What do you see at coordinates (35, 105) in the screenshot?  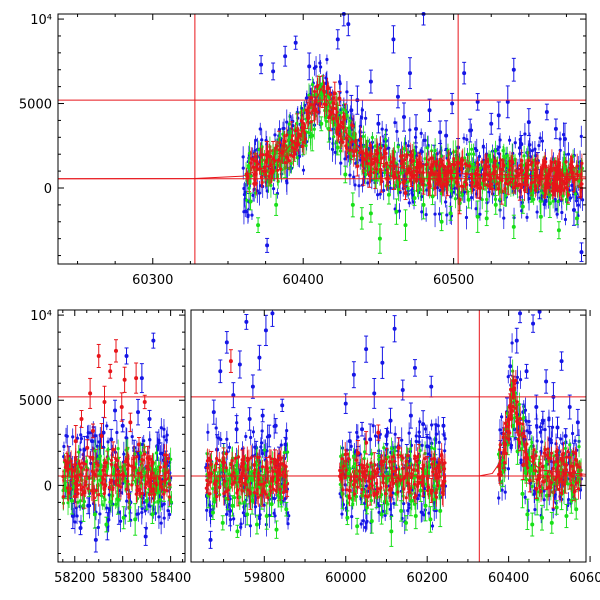 I see `y-tick-label: 5000` at bounding box center [35, 105].